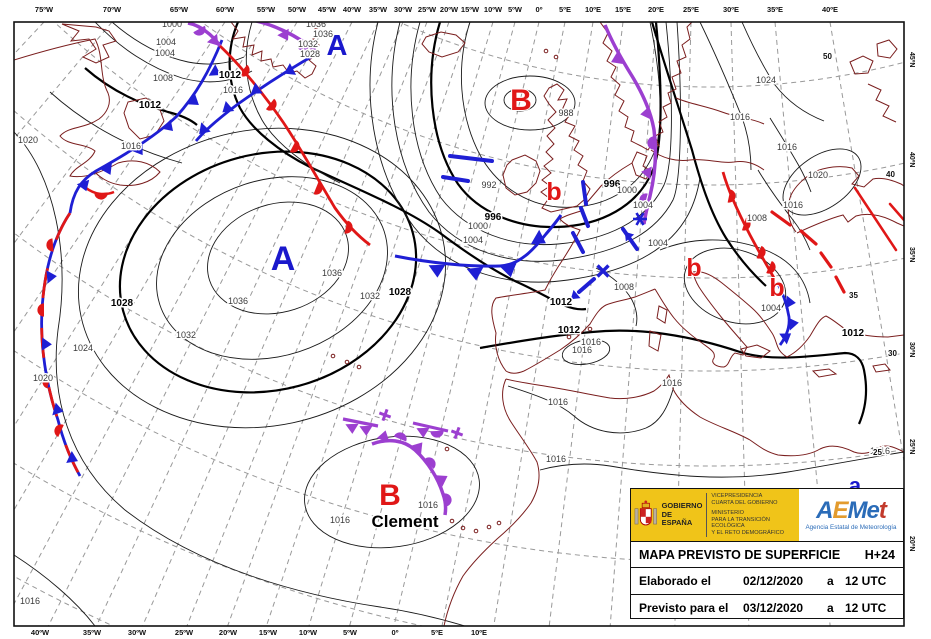  I want to click on longitude-label: 70ºW, so click(112, 9).